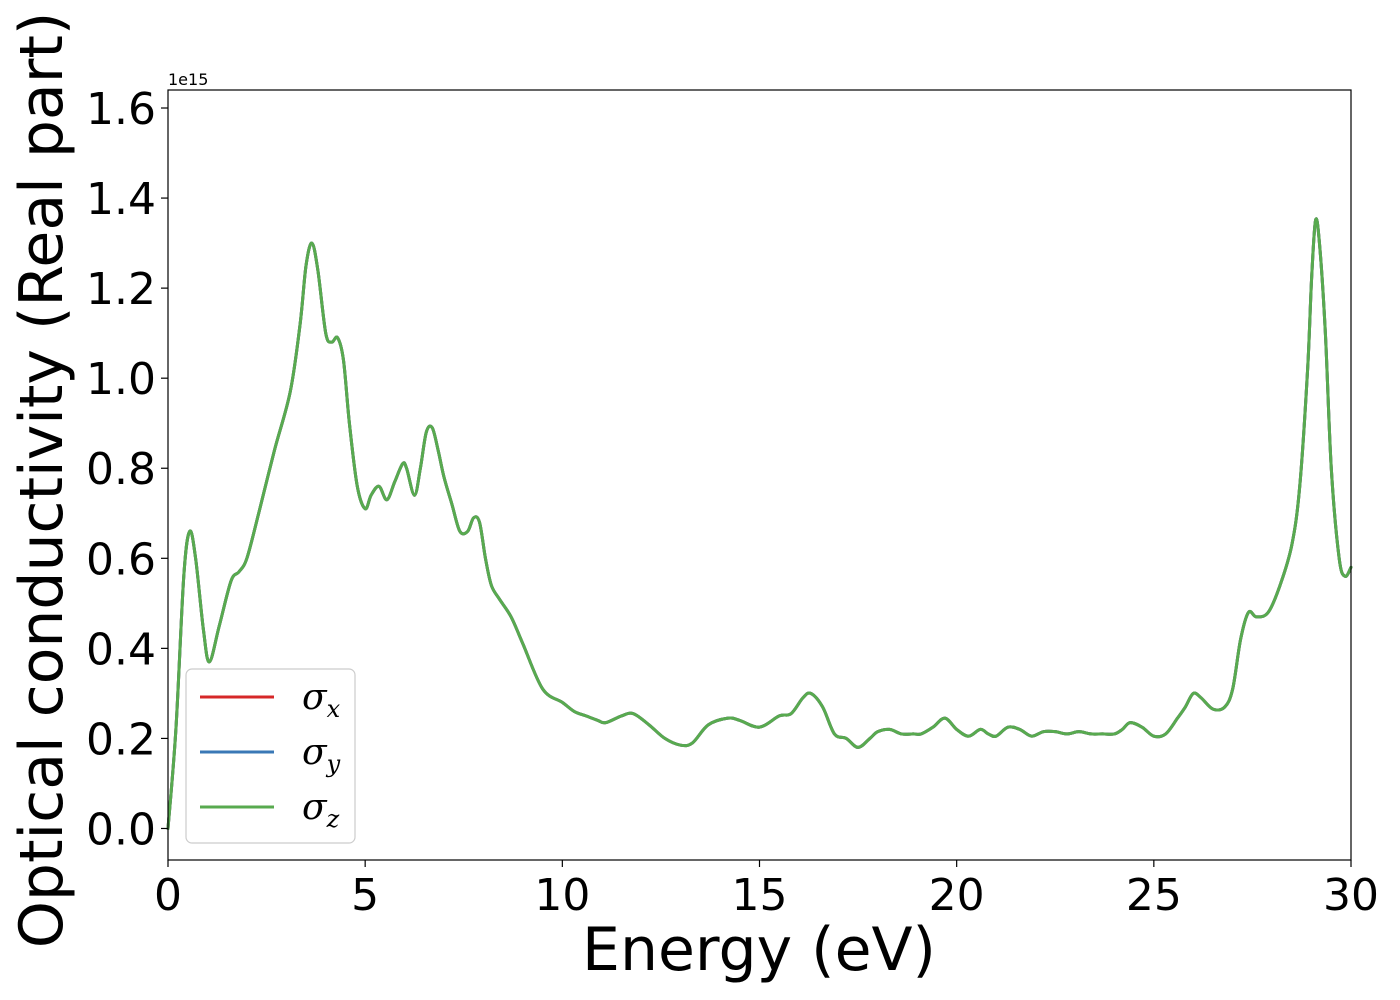 The height and width of the screenshot is (1000, 1400). What do you see at coordinates (1154, 895) in the screenshot?
I see `x-tick-label: 25` at bounding box center [1154, 895].